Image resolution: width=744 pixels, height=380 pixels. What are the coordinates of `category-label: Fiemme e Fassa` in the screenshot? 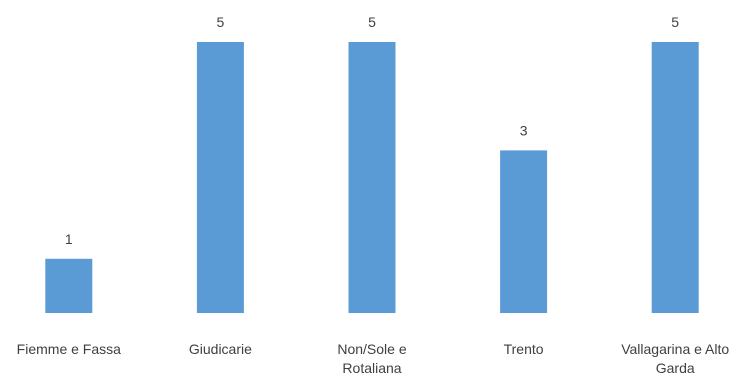 It's located at (69, 349).